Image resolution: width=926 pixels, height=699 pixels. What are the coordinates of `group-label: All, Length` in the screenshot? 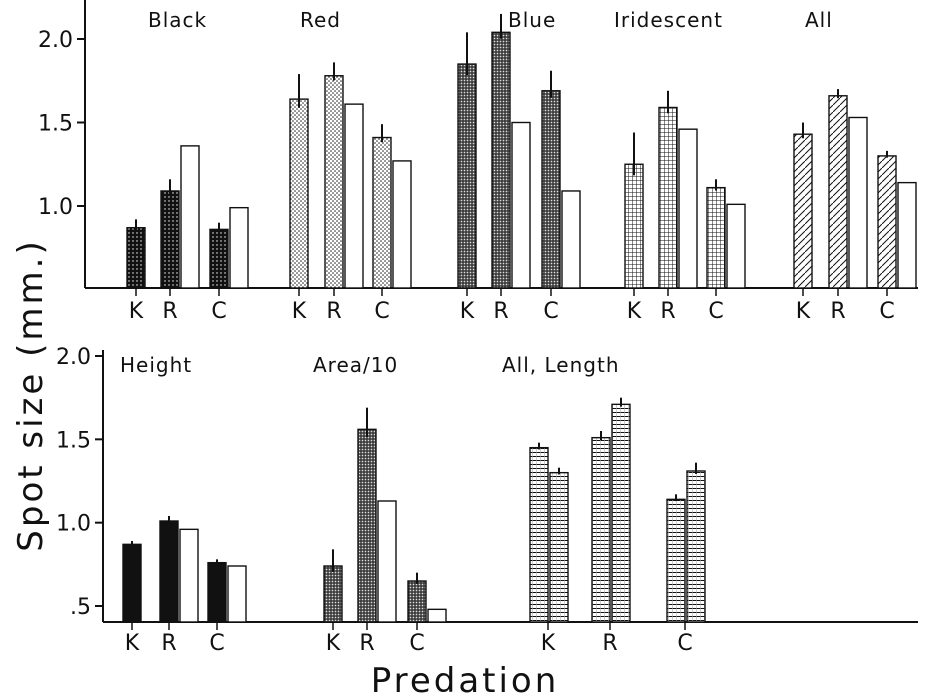 It's located at (561, 365).